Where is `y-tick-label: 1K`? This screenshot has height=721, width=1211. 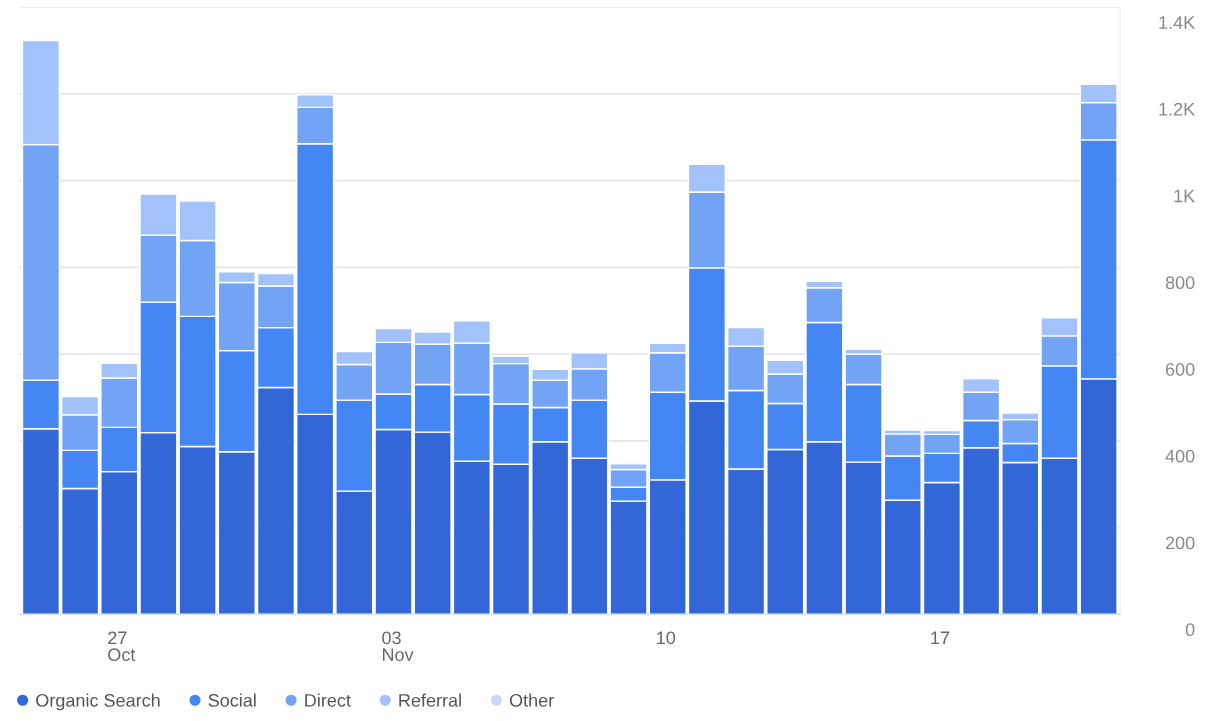
y-tick-label: 1K is located at coordinates (1184, 196).